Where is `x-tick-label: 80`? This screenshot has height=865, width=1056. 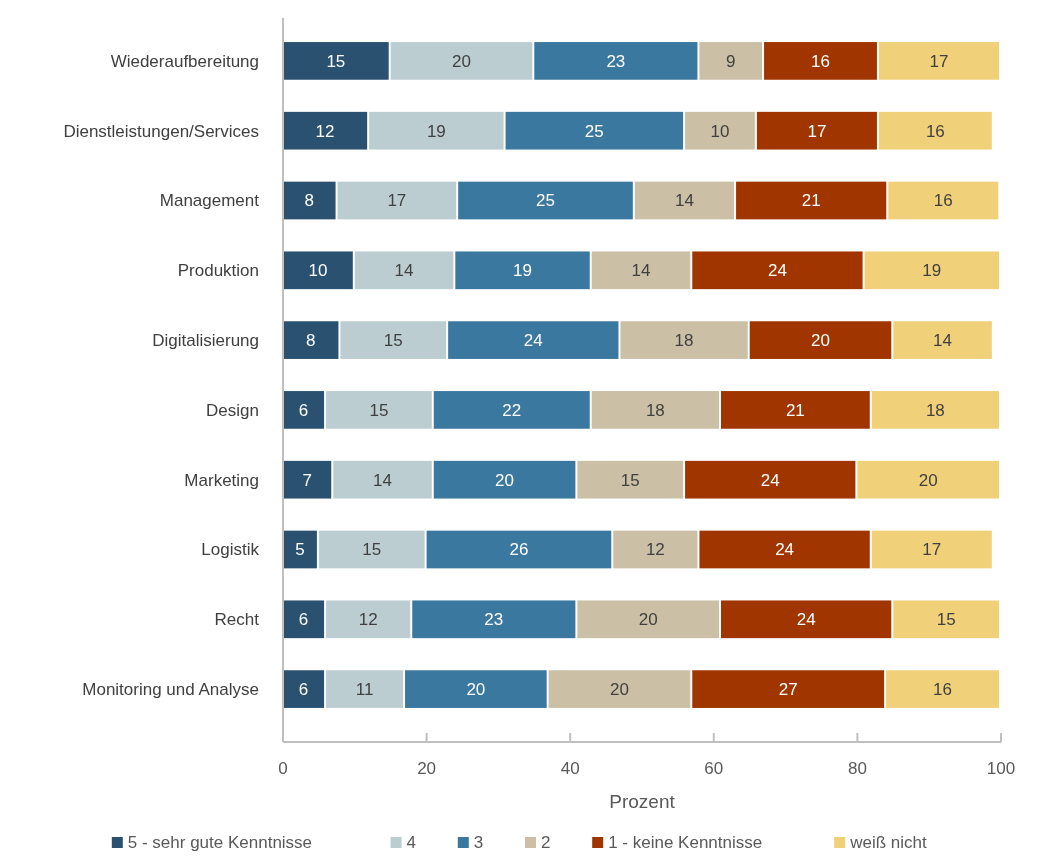 x-tick-label: 80 is located at coordinates (857, 768).